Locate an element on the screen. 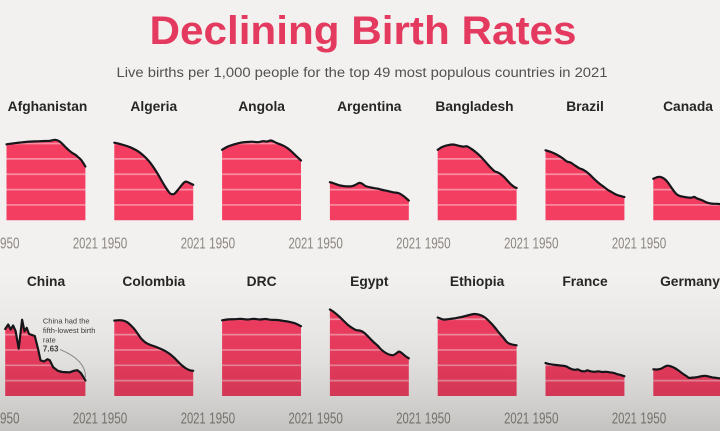  svg-text: Algeria is located at coordinates (153, 106).